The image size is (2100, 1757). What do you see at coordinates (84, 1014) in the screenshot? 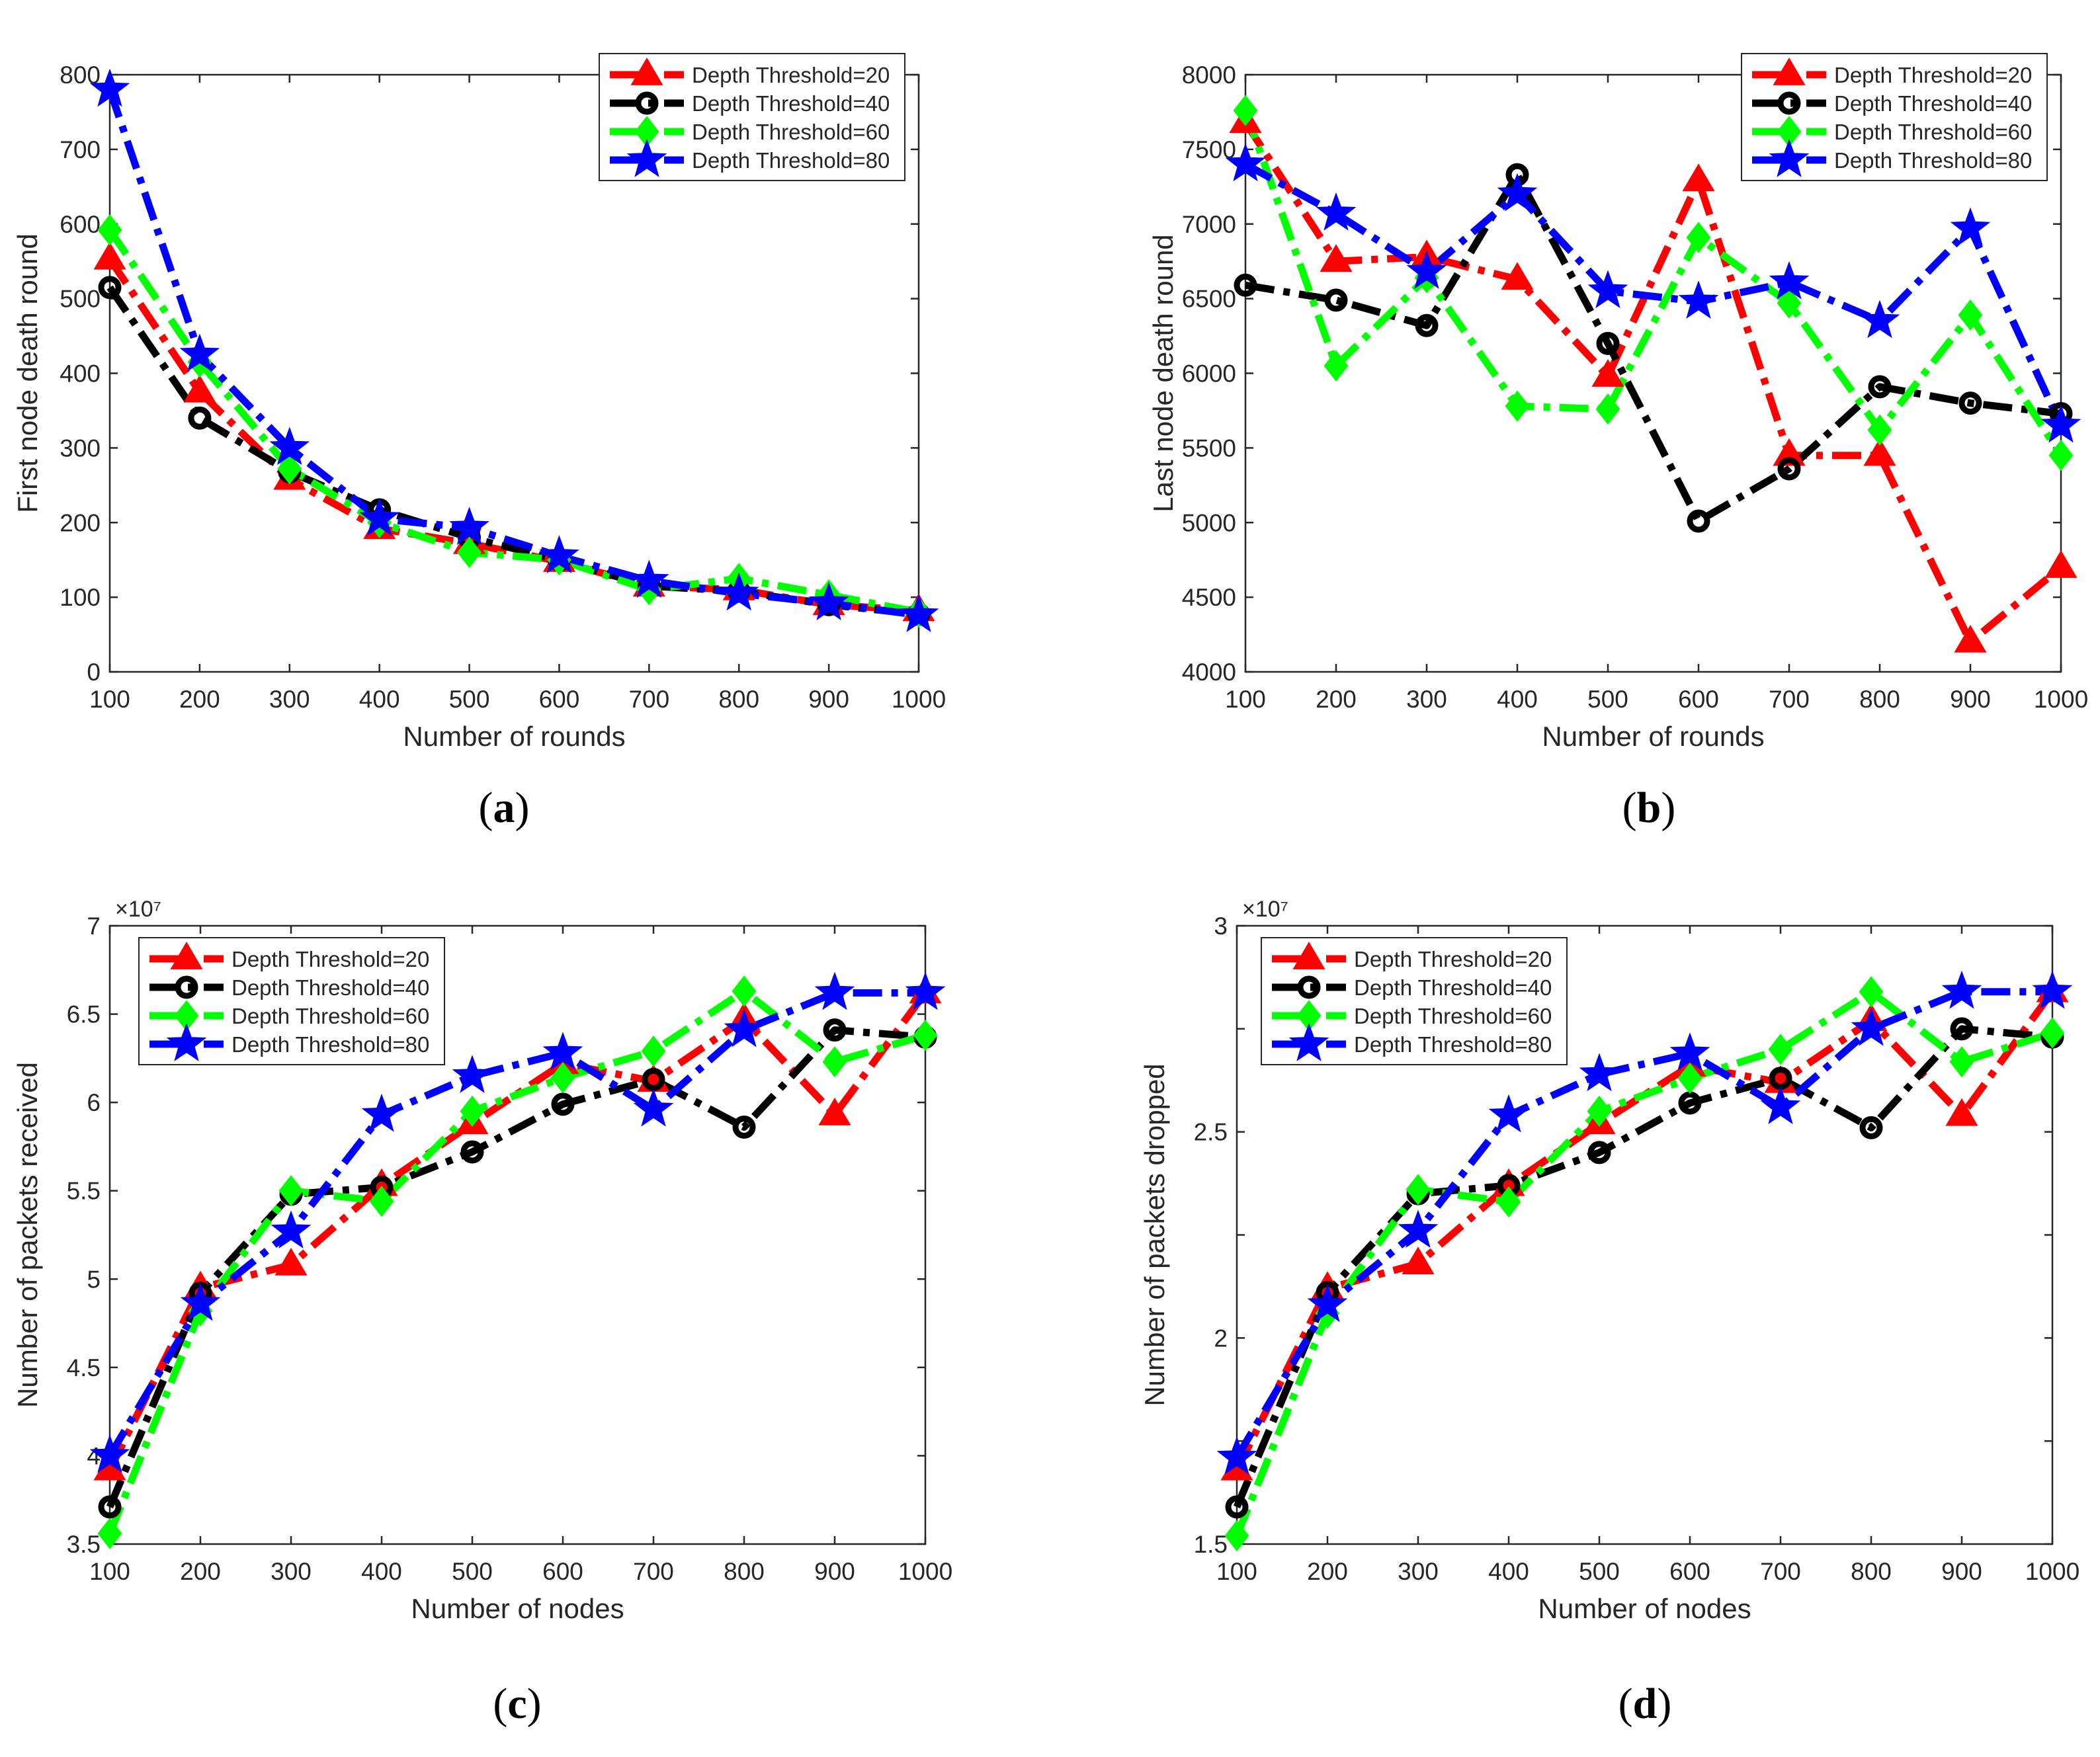
I see `y-tick-label: 6.5` at bounding box center [84, 1014].